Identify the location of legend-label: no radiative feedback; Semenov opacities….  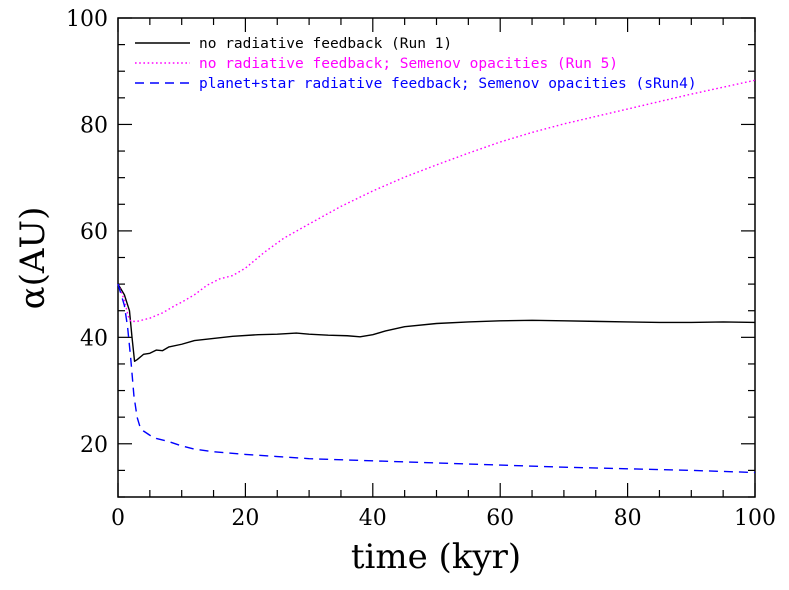
(408, 64).